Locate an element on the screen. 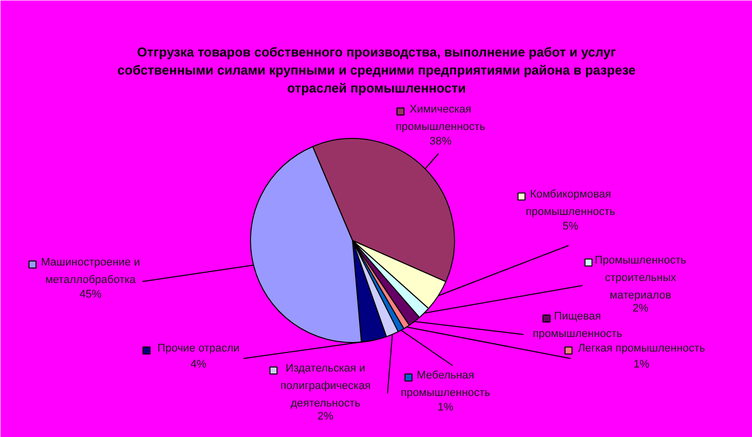 This screenshot has height=437, width=752. chart-title: Отгрузка товаров собственного производства, выполнение работ и услуг собственными силами крупными и средними предприятиями района в разрезе отраслей промышленности is located at coordinates (376, 70).